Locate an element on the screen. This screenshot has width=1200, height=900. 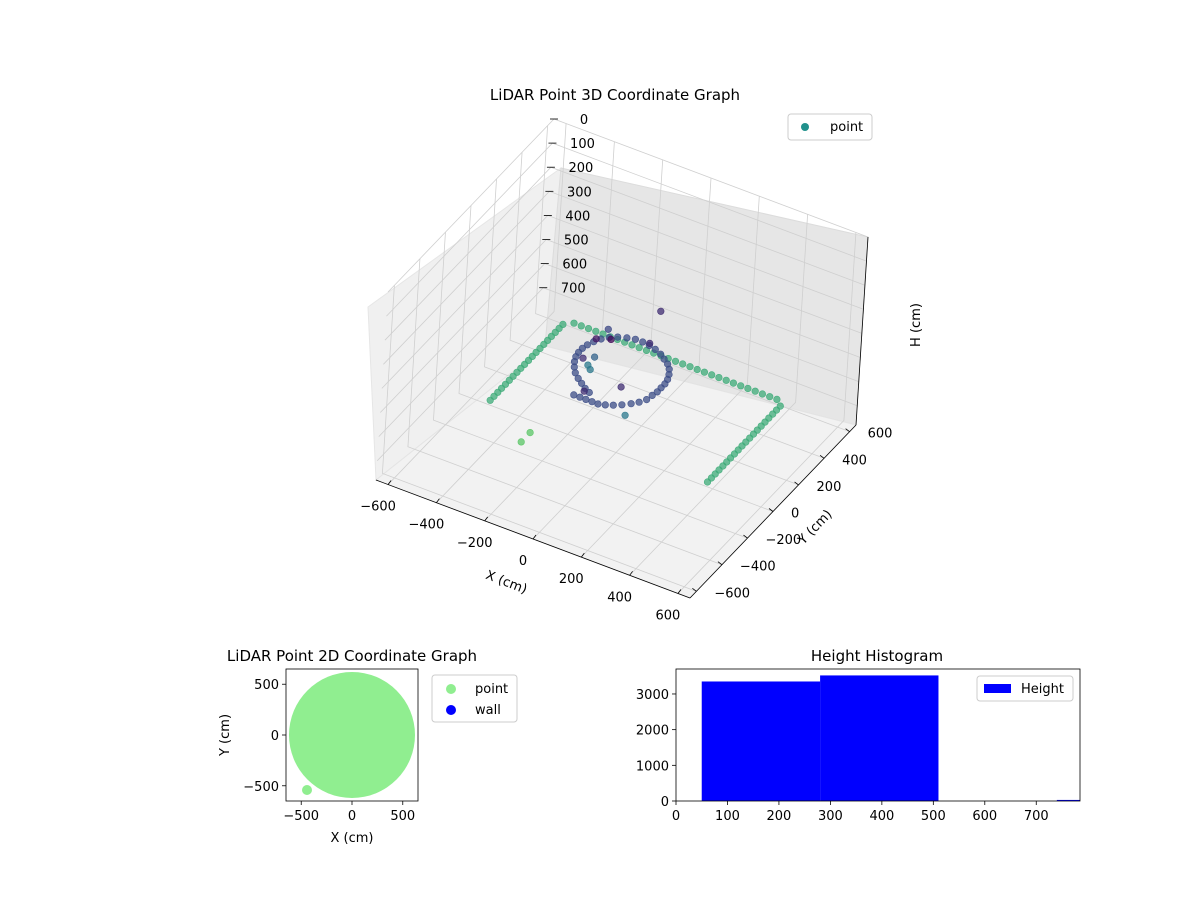
z-tick-label-3d-1: 100 is located at coordinates (582, 144).